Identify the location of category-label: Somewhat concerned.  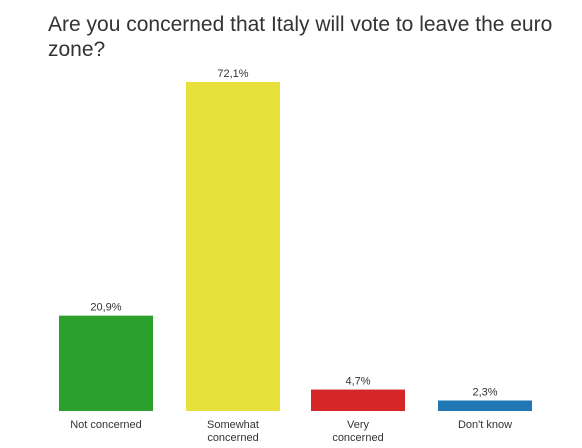
(233, 431).